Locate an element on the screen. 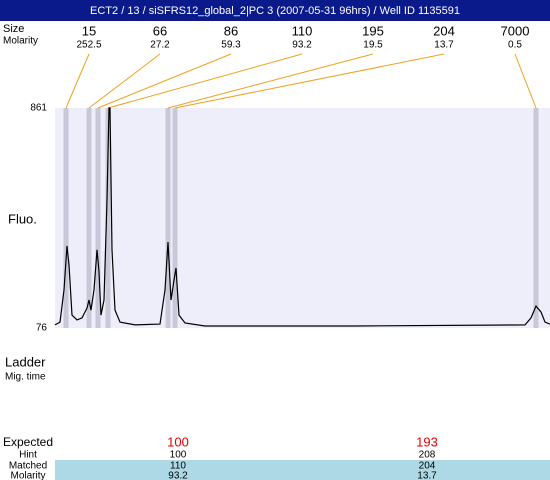 This screenshot has height=480, width=550. ladder-title: Ladder is located at coordinates (25, 361).